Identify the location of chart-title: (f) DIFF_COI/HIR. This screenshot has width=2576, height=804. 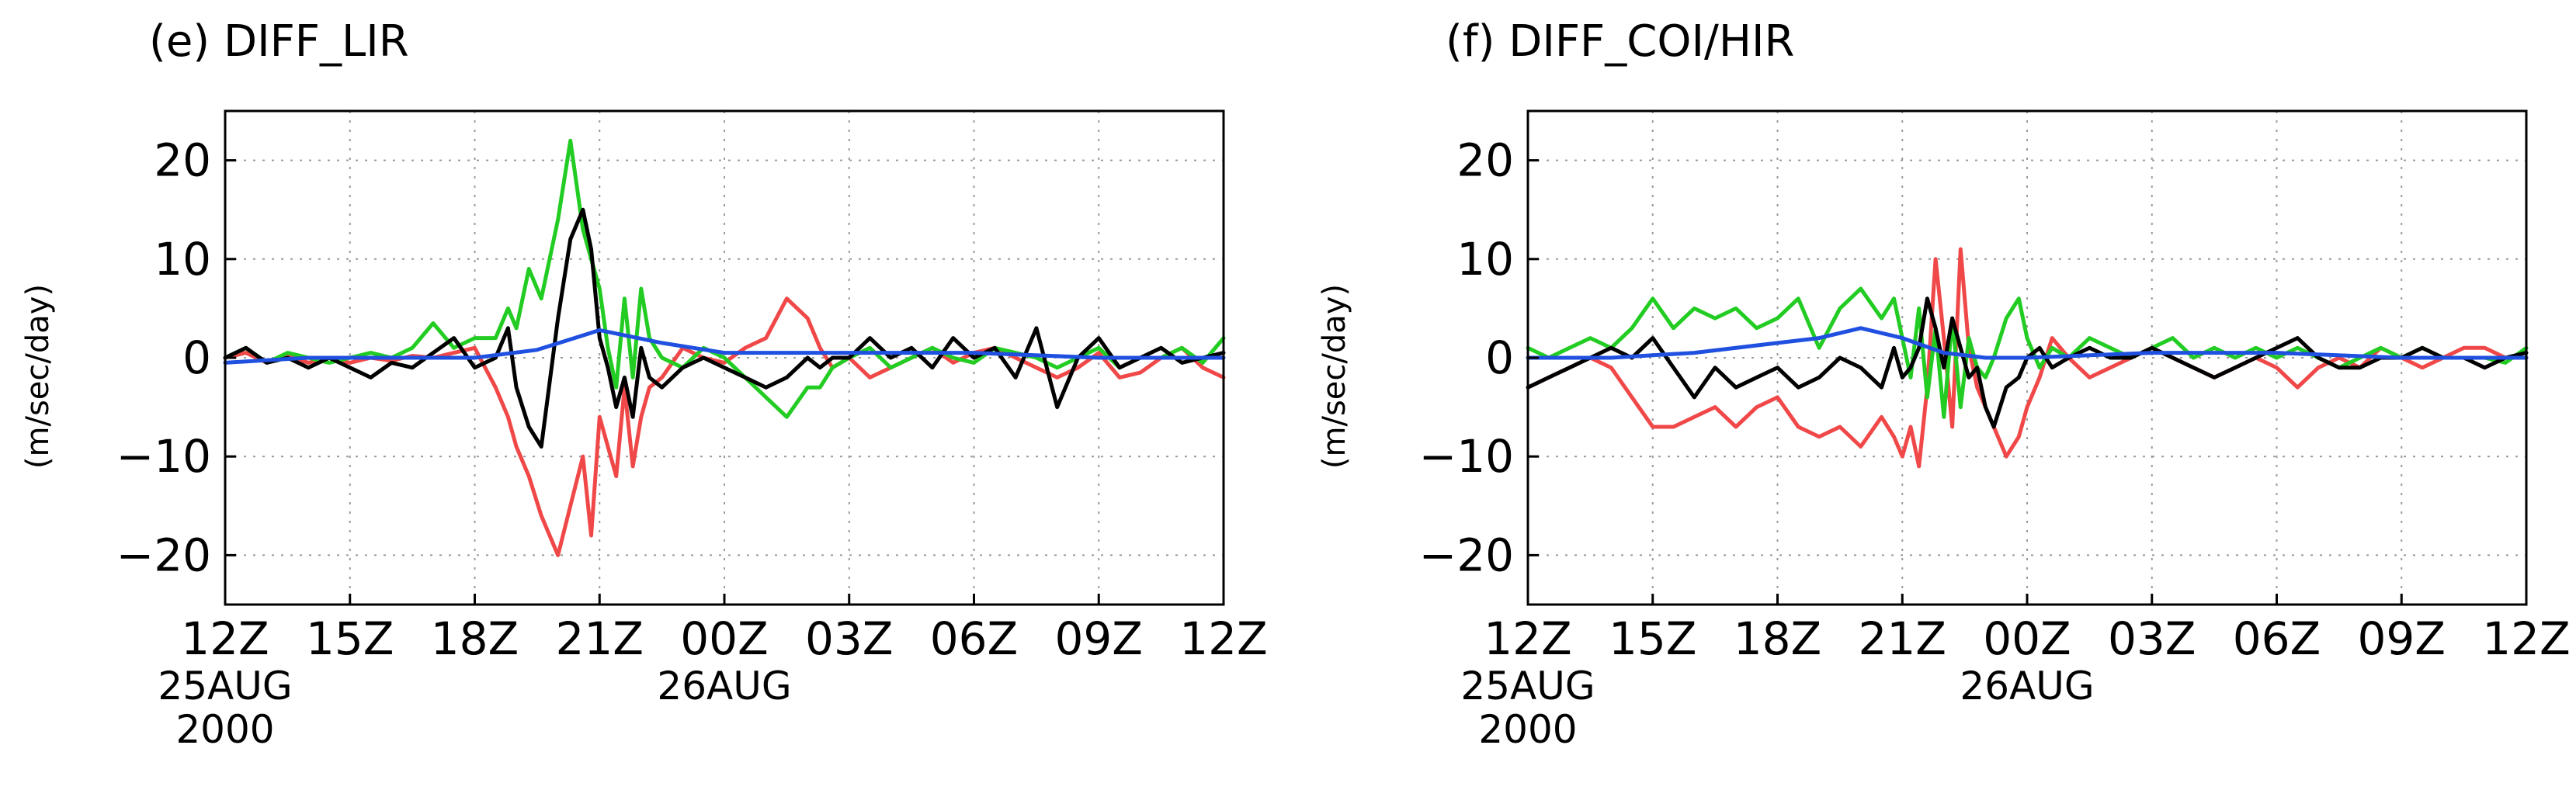
(1620, 41).